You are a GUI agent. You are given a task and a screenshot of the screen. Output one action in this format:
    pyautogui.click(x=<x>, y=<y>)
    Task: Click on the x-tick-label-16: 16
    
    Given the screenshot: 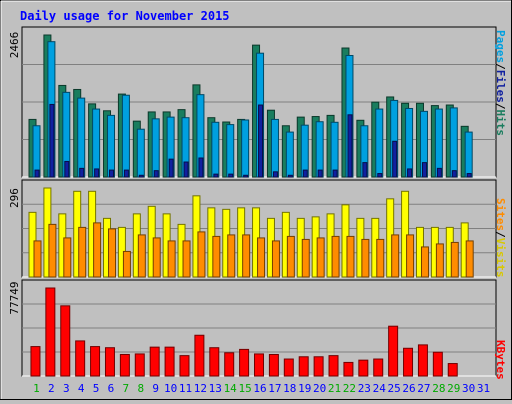 What is the action you would take?
    pyautogui.click(x=259, y=388)
    